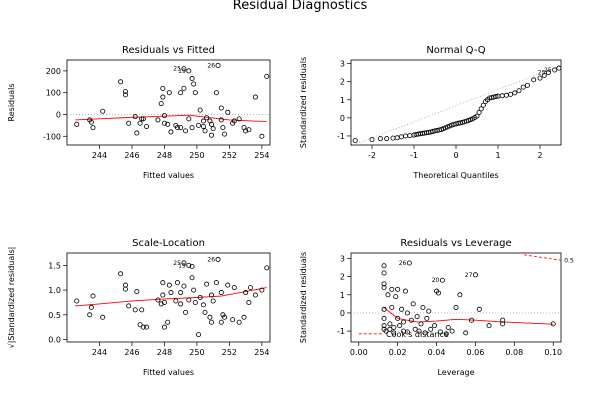  Describe the element at coordinates (54, 340) in the screenshot. I see `y-tick-label: 0.0` at that location.